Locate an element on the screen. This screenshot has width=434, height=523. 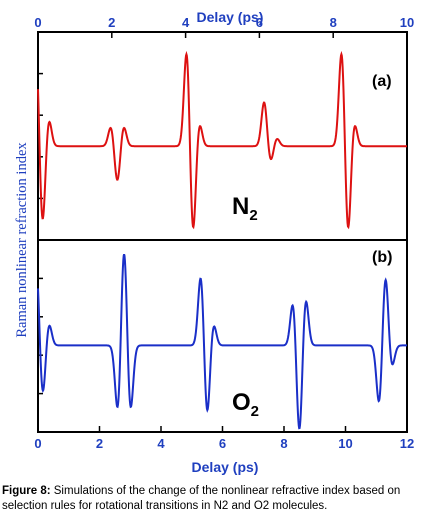
panel-b-x-tick-label: 4 is located at coordinates (161, 443).